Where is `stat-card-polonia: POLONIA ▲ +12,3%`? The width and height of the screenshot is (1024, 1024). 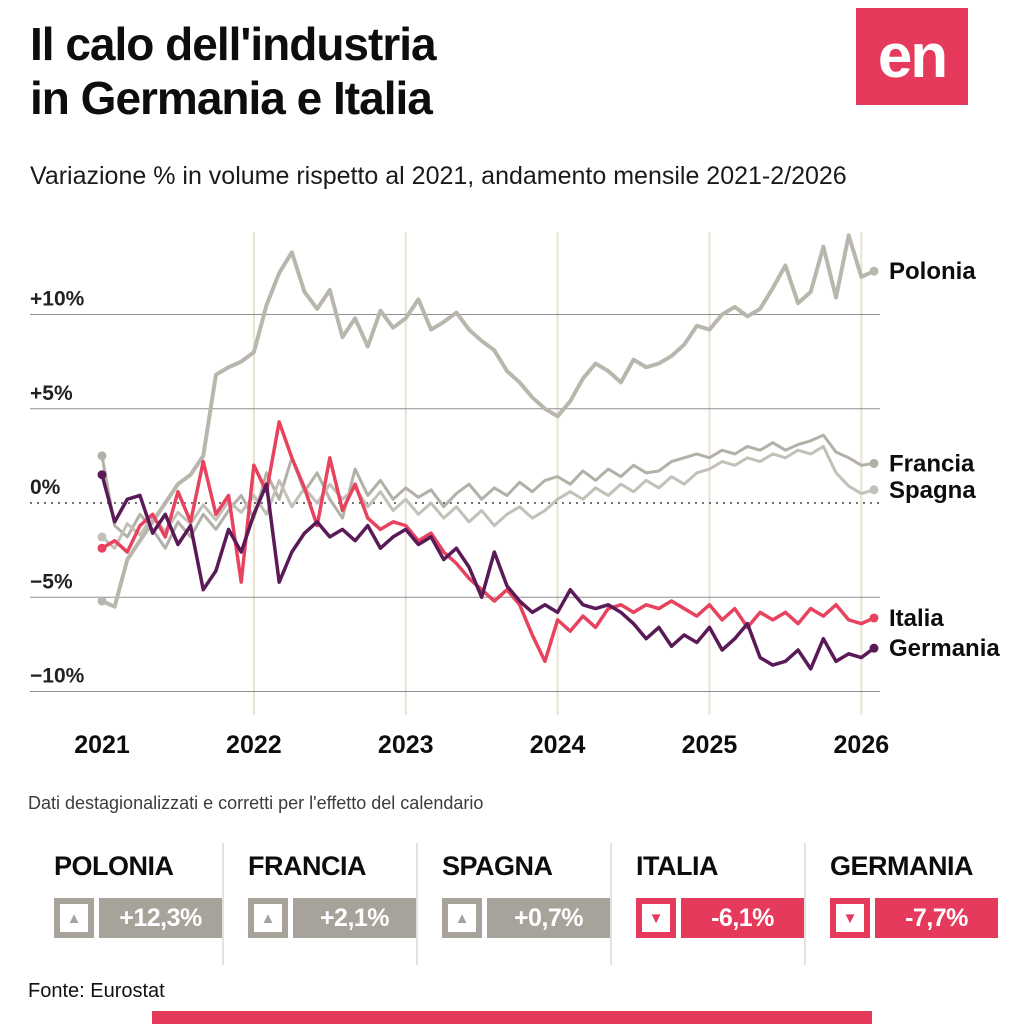 stat-card-polonia: POLONIA ▲ +12,3% is located at coordinates (126, 904).